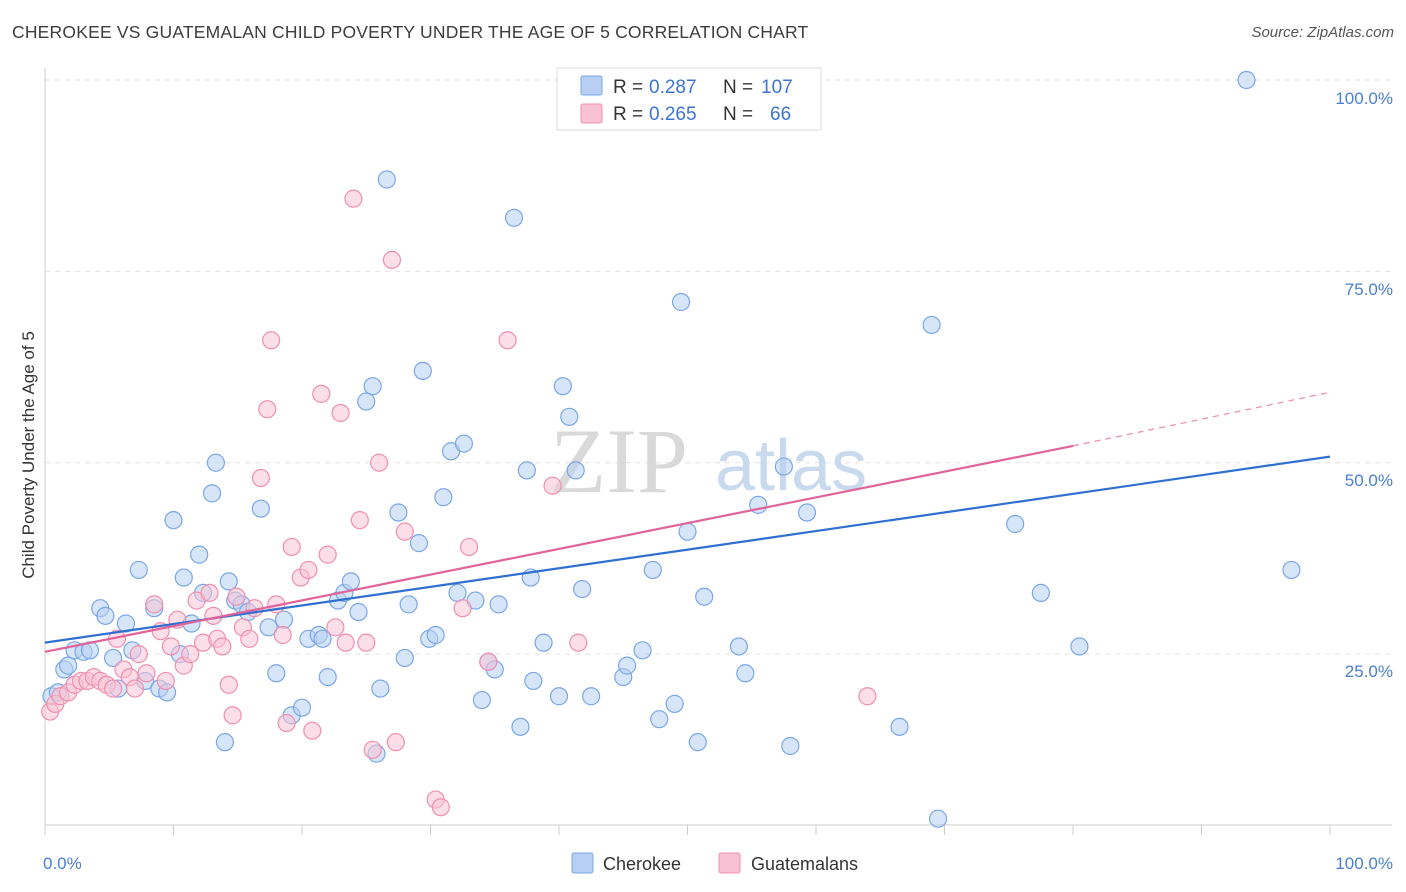 The image size is (1406, 892). I want to click on legend-n-label-1: N =, so click(738, 87).